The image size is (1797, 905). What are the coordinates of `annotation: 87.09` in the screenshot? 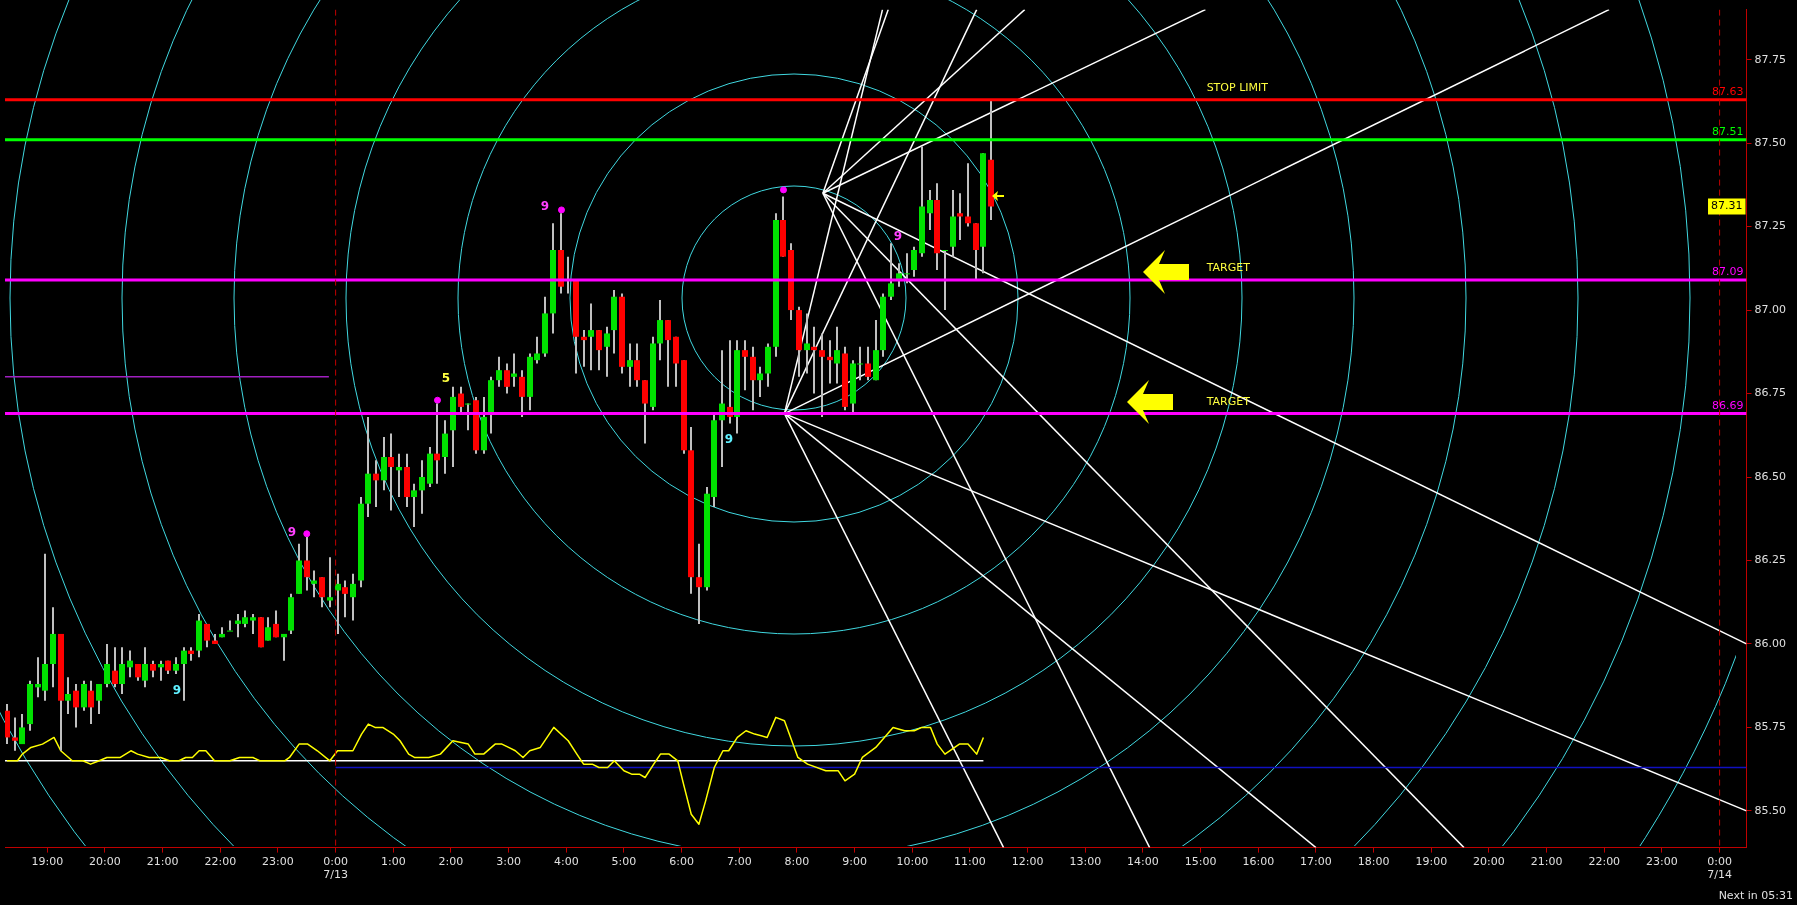 It's located at (1728, 272).